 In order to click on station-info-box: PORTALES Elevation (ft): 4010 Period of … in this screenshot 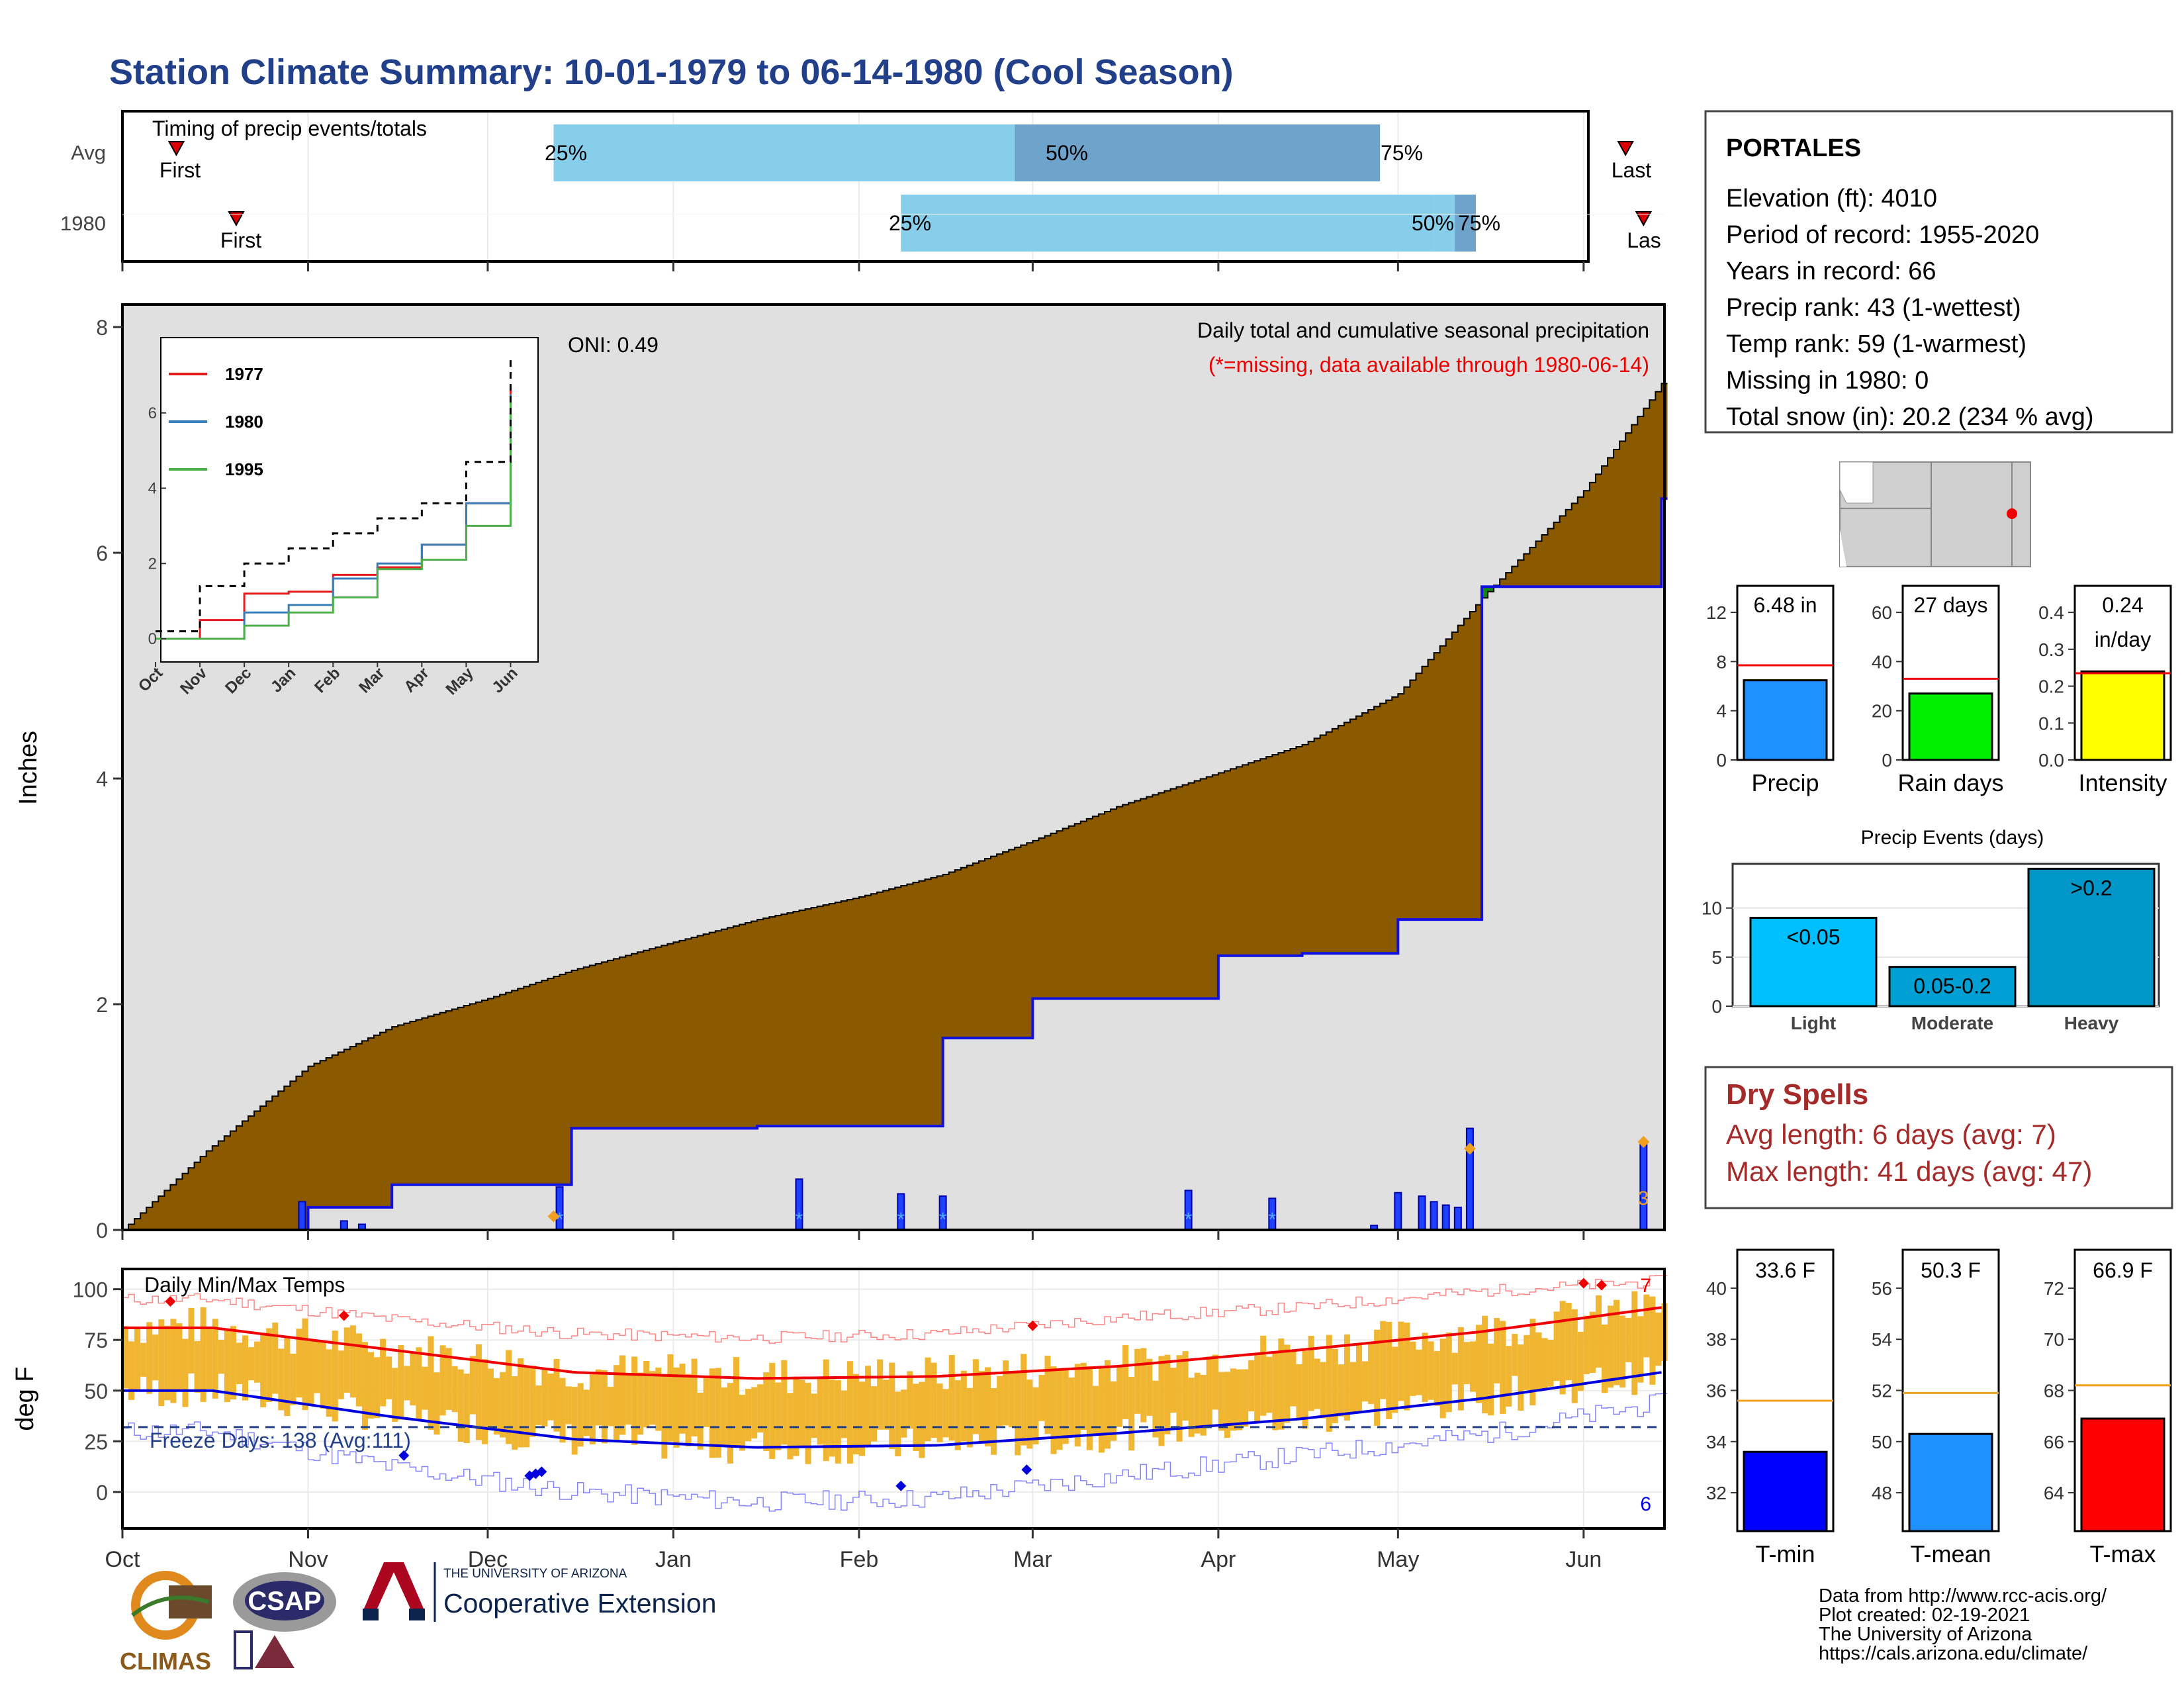, I will do `click(1939, 272)`.